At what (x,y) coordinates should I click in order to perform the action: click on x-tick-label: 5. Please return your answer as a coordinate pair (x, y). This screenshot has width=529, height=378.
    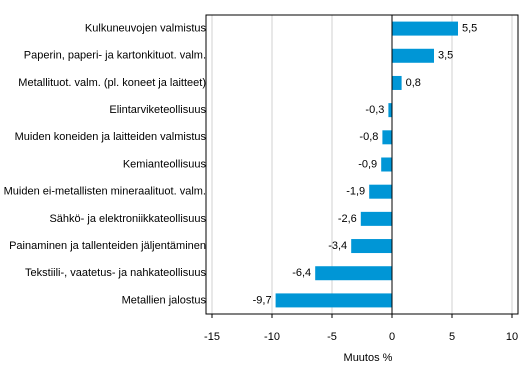
    Looking at the image, I should click on (452, 337).